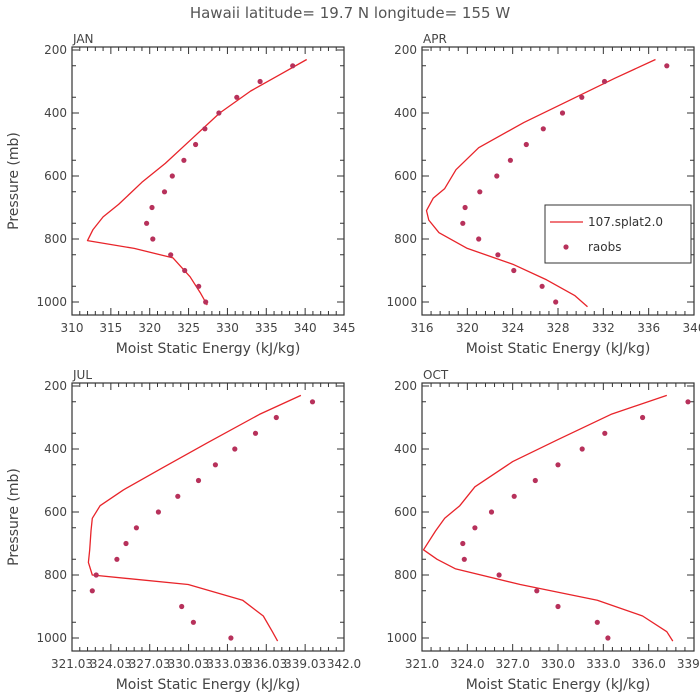 The width and height of the screenshot is (700, 700). What do you see at coordinates (558, 664) in the screenshot?
I see `x-tick-label: 330.0` at bounding box center [558, 664].